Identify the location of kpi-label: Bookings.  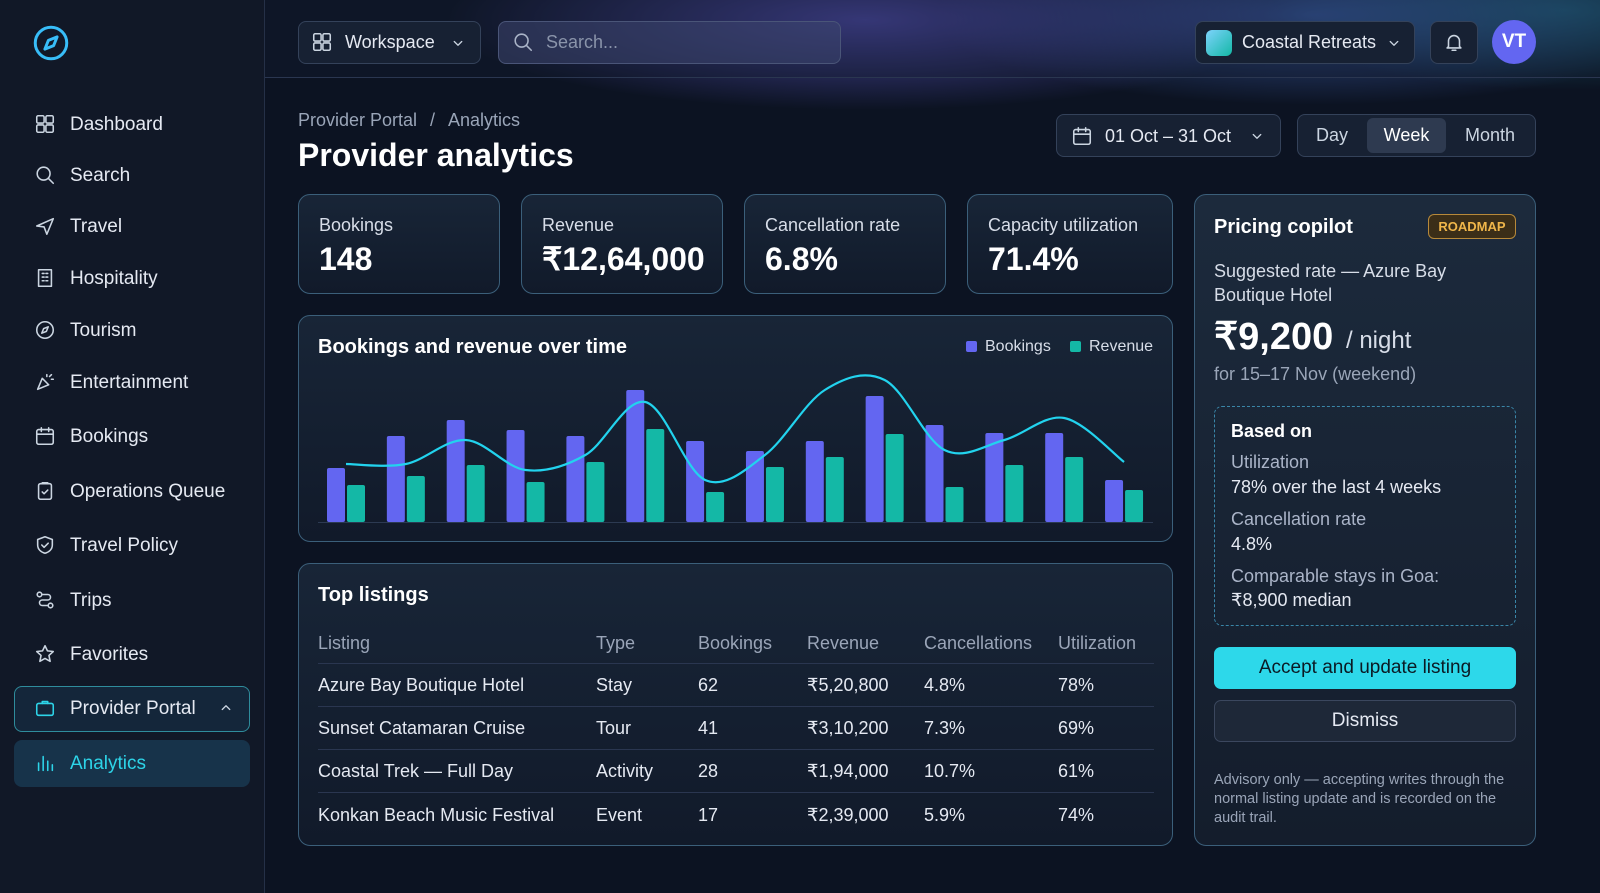
(356, 224).